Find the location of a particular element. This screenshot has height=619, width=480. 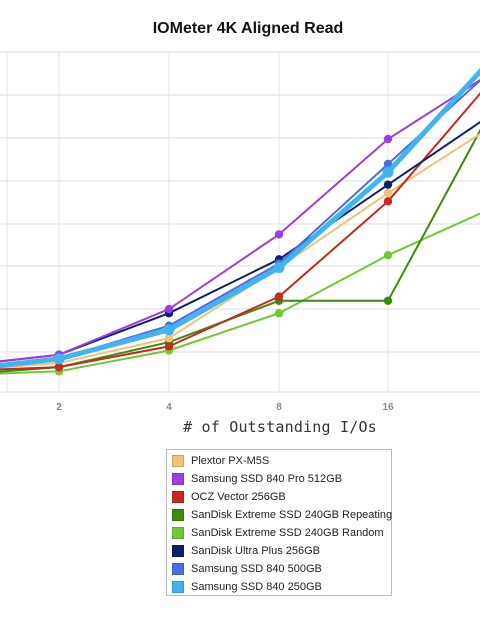

legend-item: Samsung SSD 840 Pro 512GB is located at coordinates (281, 479).